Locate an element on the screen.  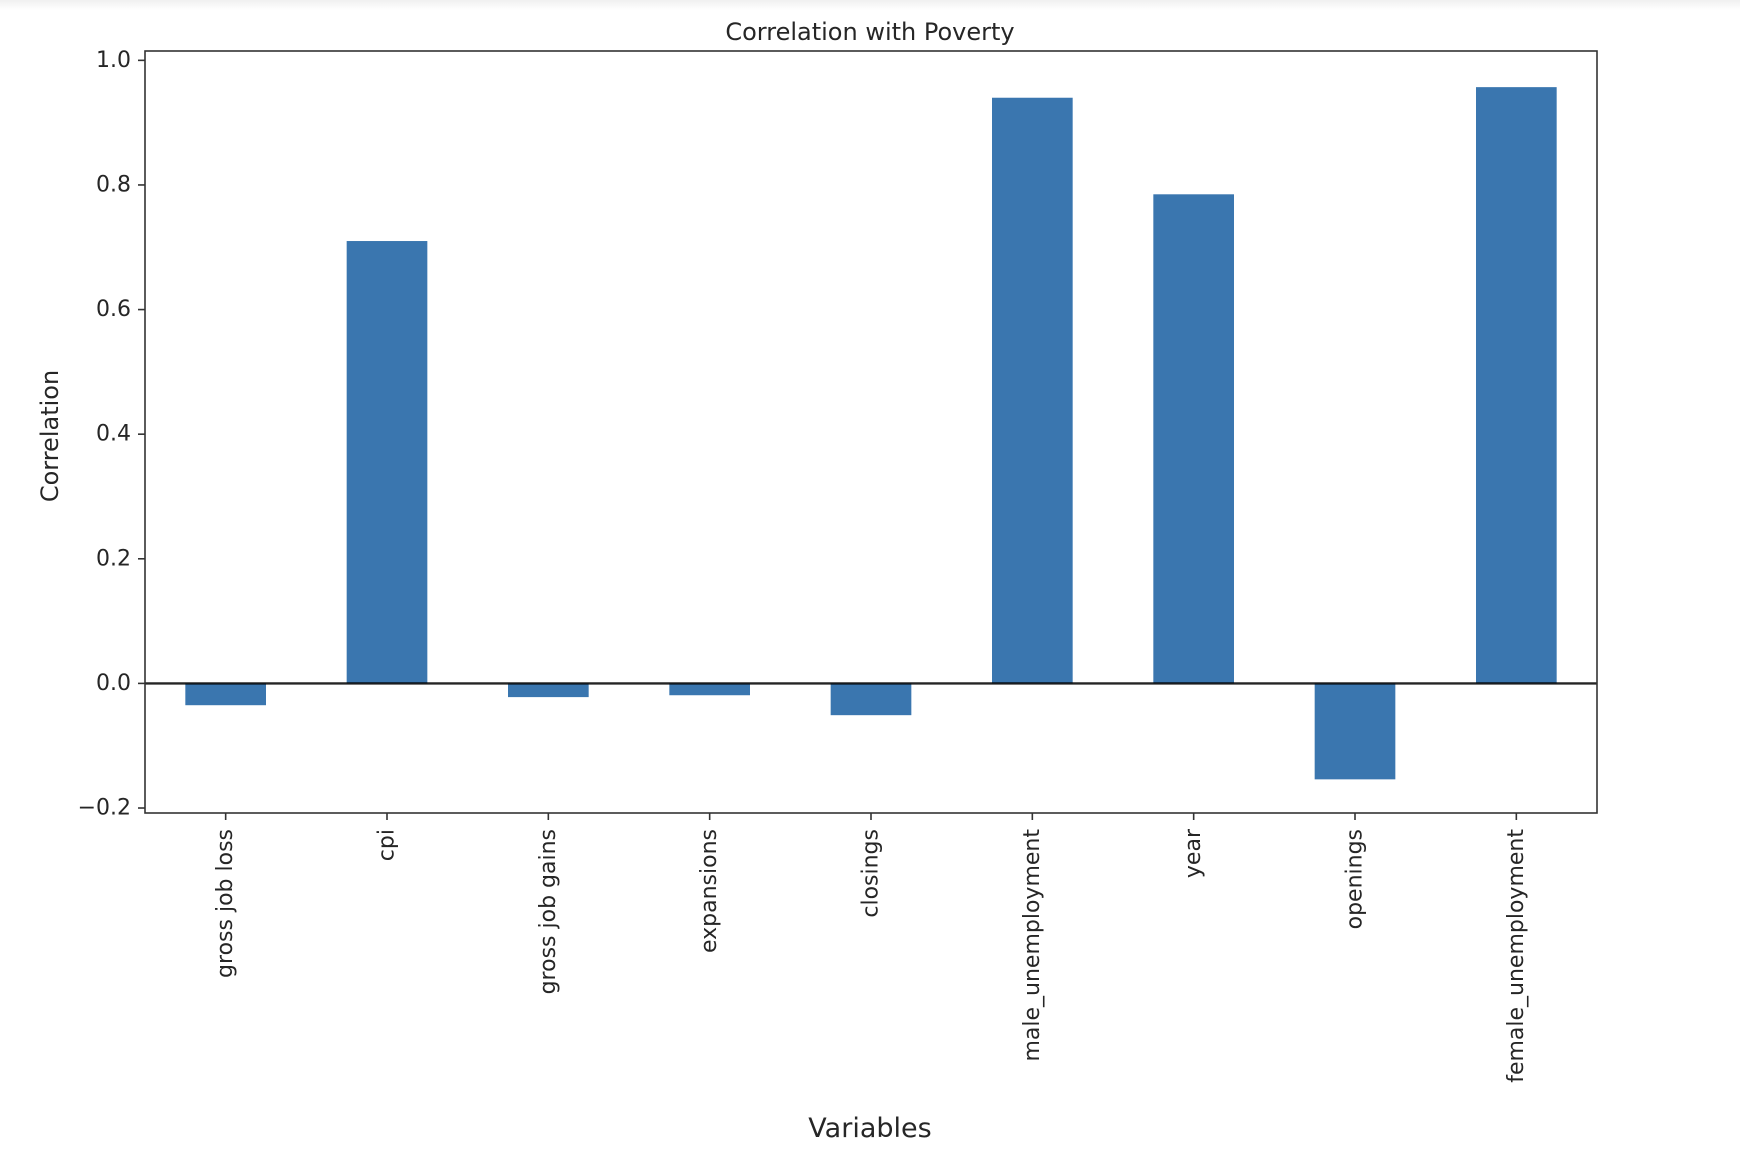
y-tick-label-1: 0.0 is located at coordinates (113, 683).